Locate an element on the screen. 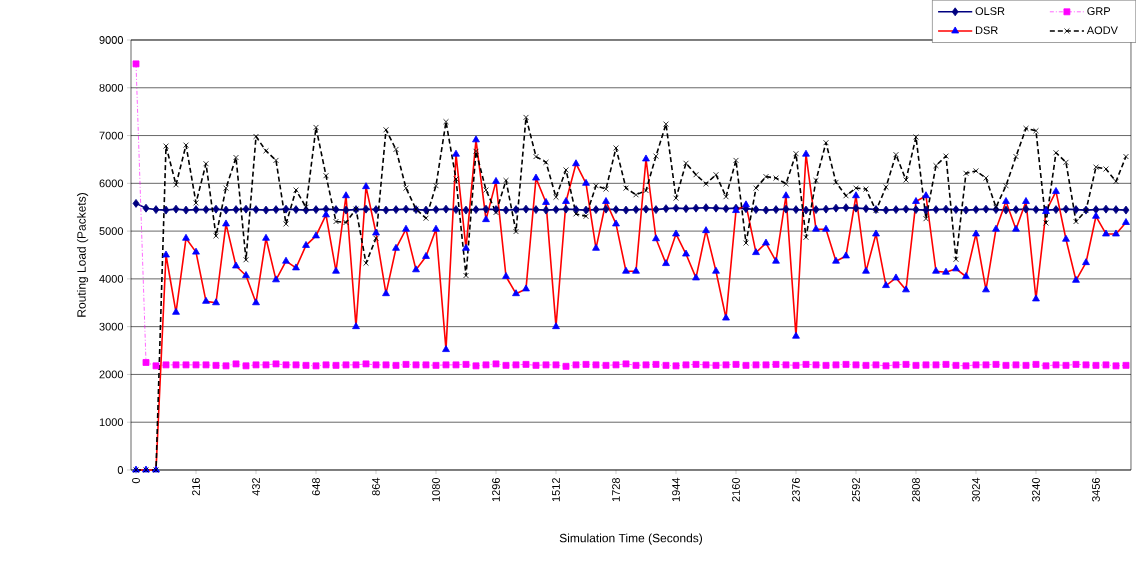 This screenshot has height=585, width=1136. legend-label: GRP is located at coordinates (1099, 11).